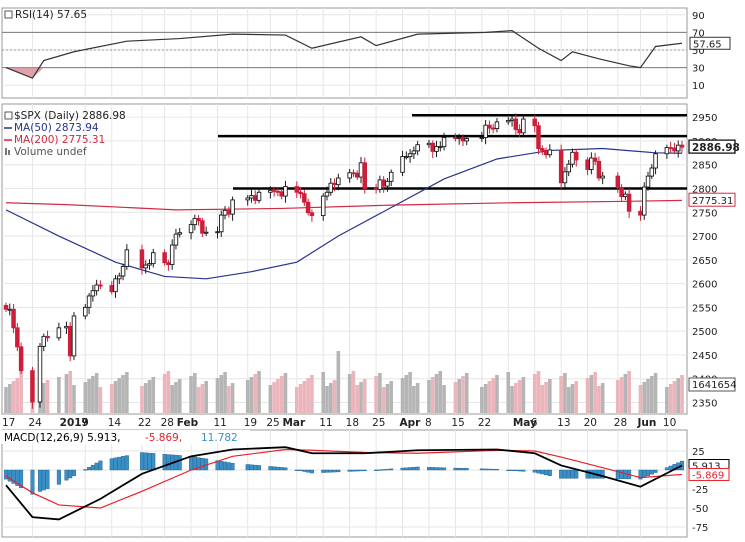  I want to click on last-price-badge-text: 2886.98, so click(716, 148).